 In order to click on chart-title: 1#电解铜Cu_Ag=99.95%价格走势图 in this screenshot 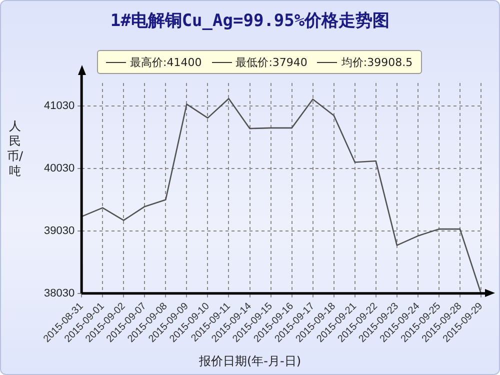, I will do `click(250, 21)`.